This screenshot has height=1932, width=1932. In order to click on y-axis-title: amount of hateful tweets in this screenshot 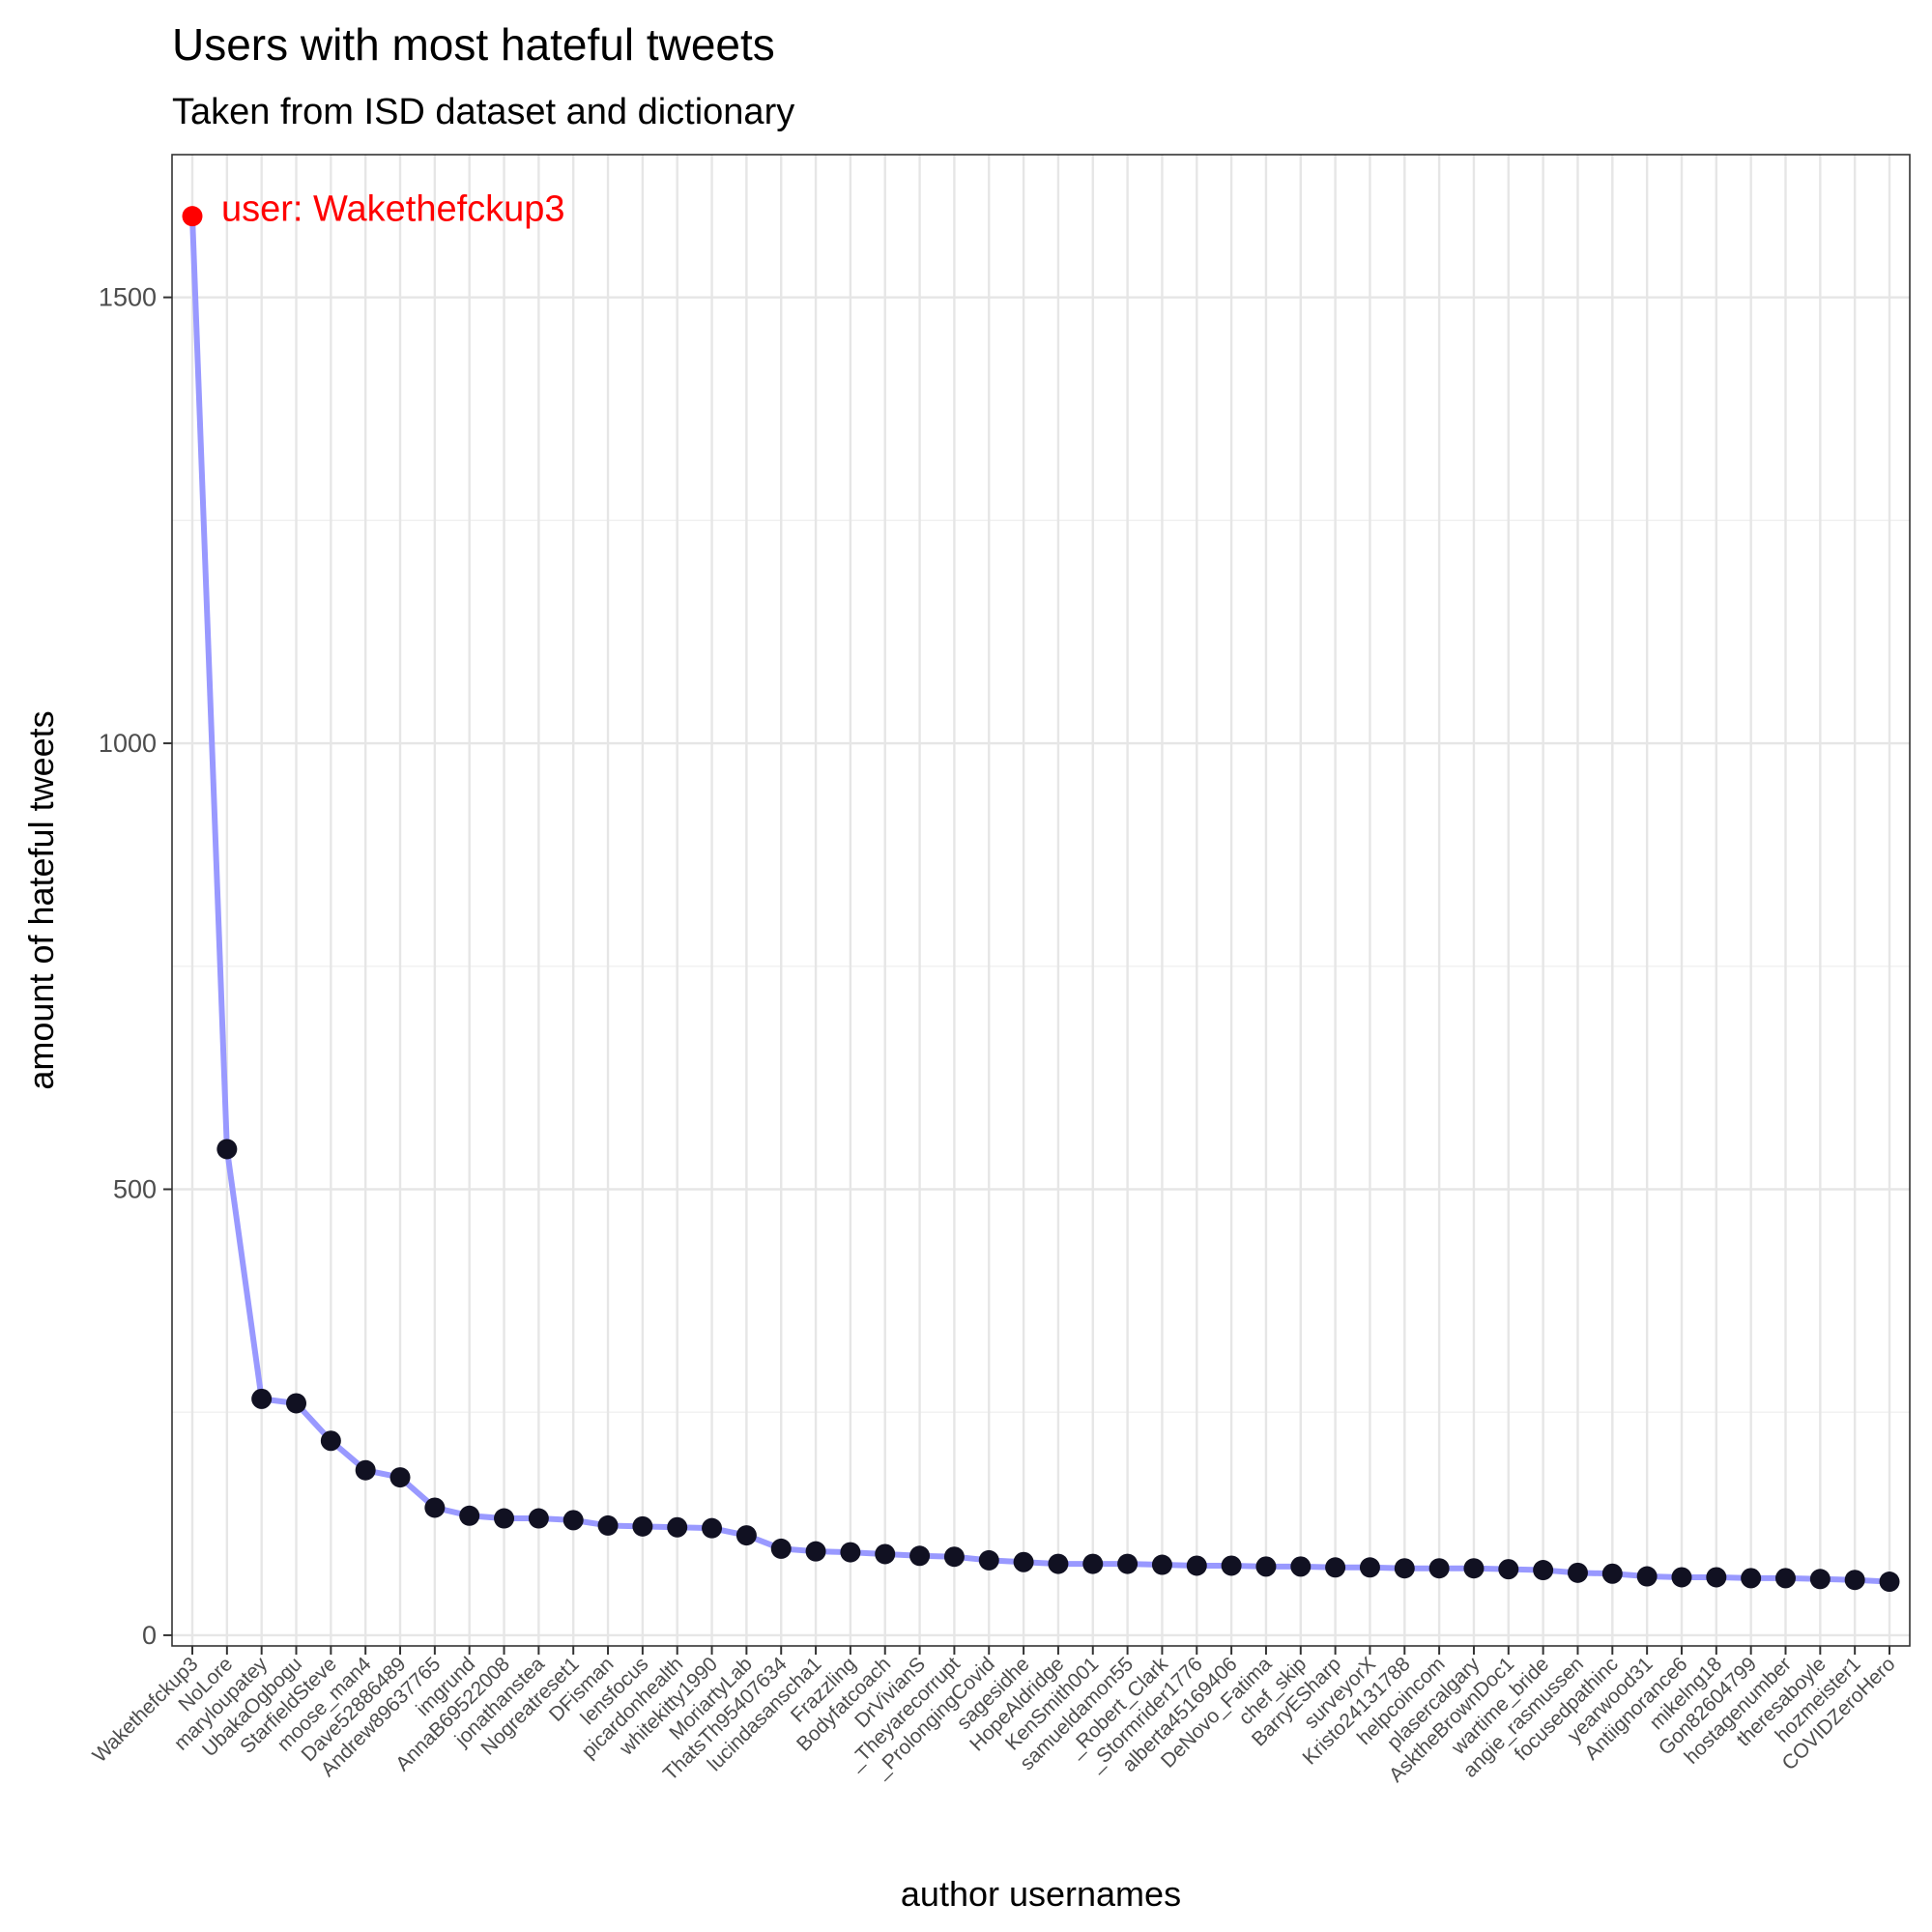, I will do `click(41, 899)`.